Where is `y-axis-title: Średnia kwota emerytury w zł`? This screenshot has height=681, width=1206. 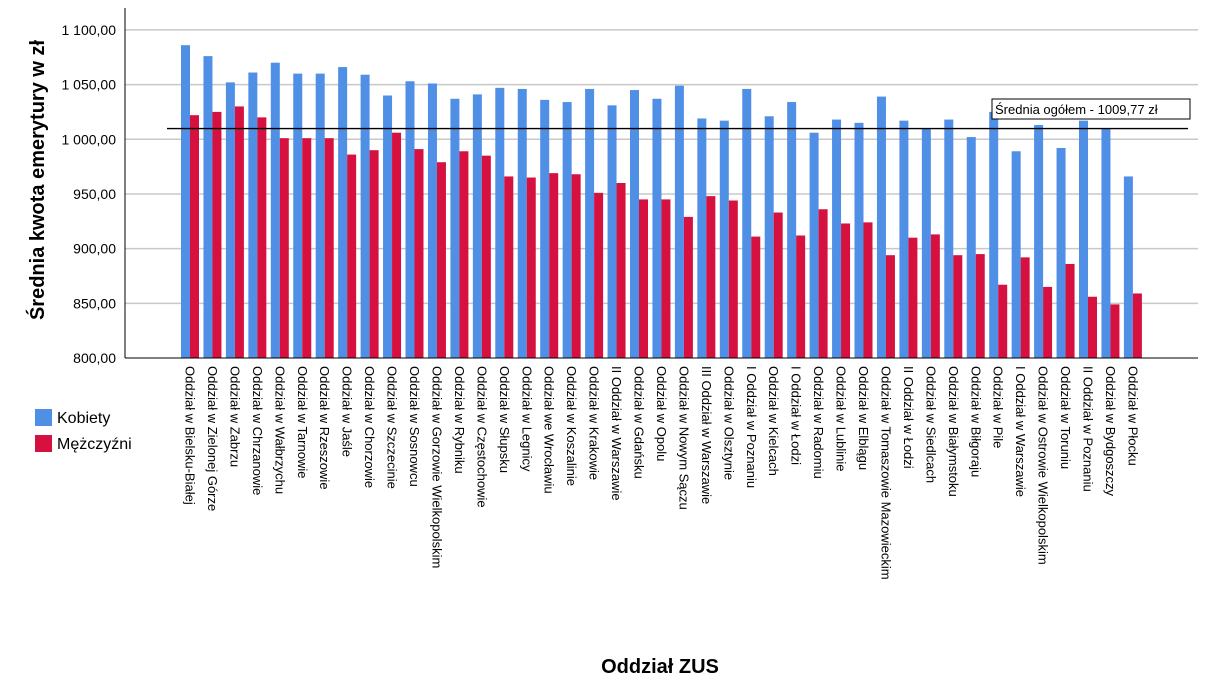
y-axis-title: Średnia kwota emerytury w zł is located at coordinates (37, 180).